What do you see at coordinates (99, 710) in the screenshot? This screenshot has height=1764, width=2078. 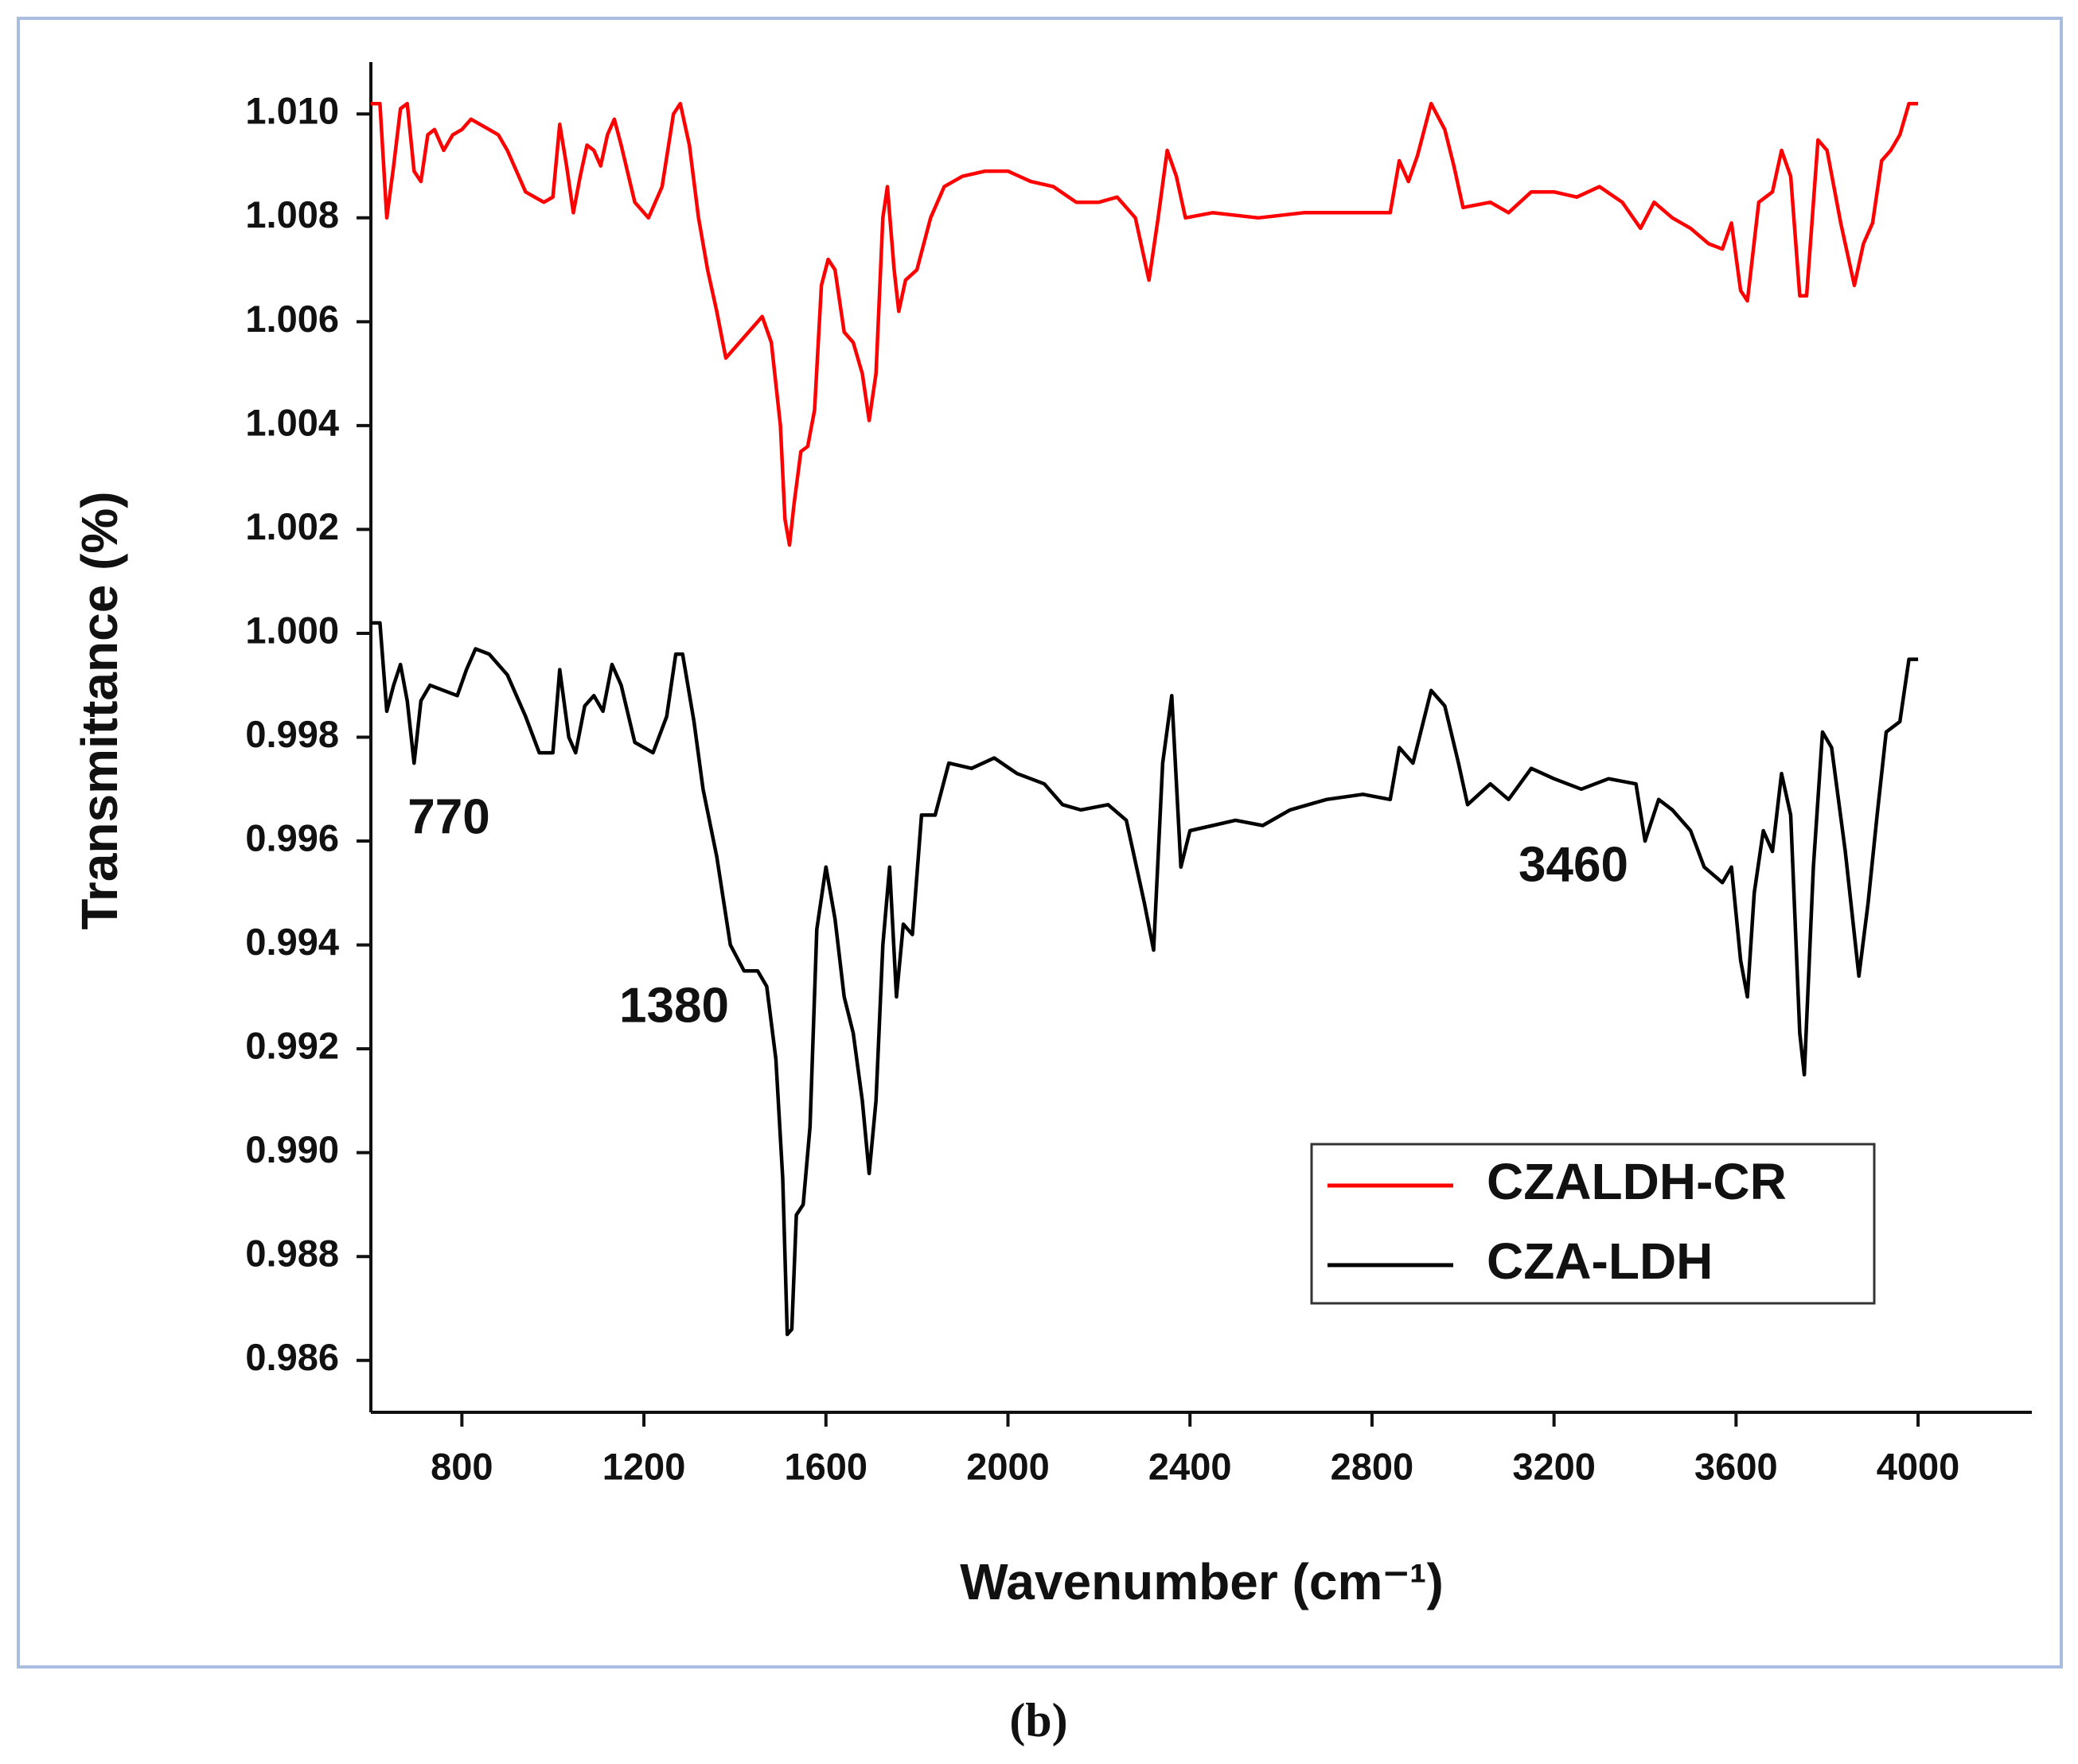 I see `y-axis-label: Transmittance (%)` at bounding box center [99, 710].